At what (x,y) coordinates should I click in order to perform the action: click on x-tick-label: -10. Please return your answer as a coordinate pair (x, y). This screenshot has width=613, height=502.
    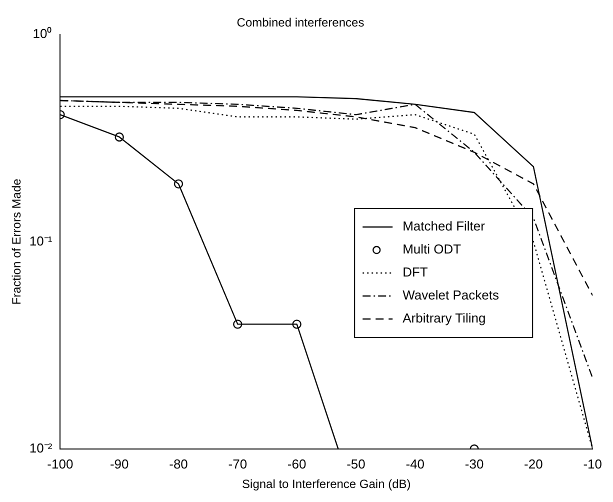
    Looking at the image, I should click on (592, 464).